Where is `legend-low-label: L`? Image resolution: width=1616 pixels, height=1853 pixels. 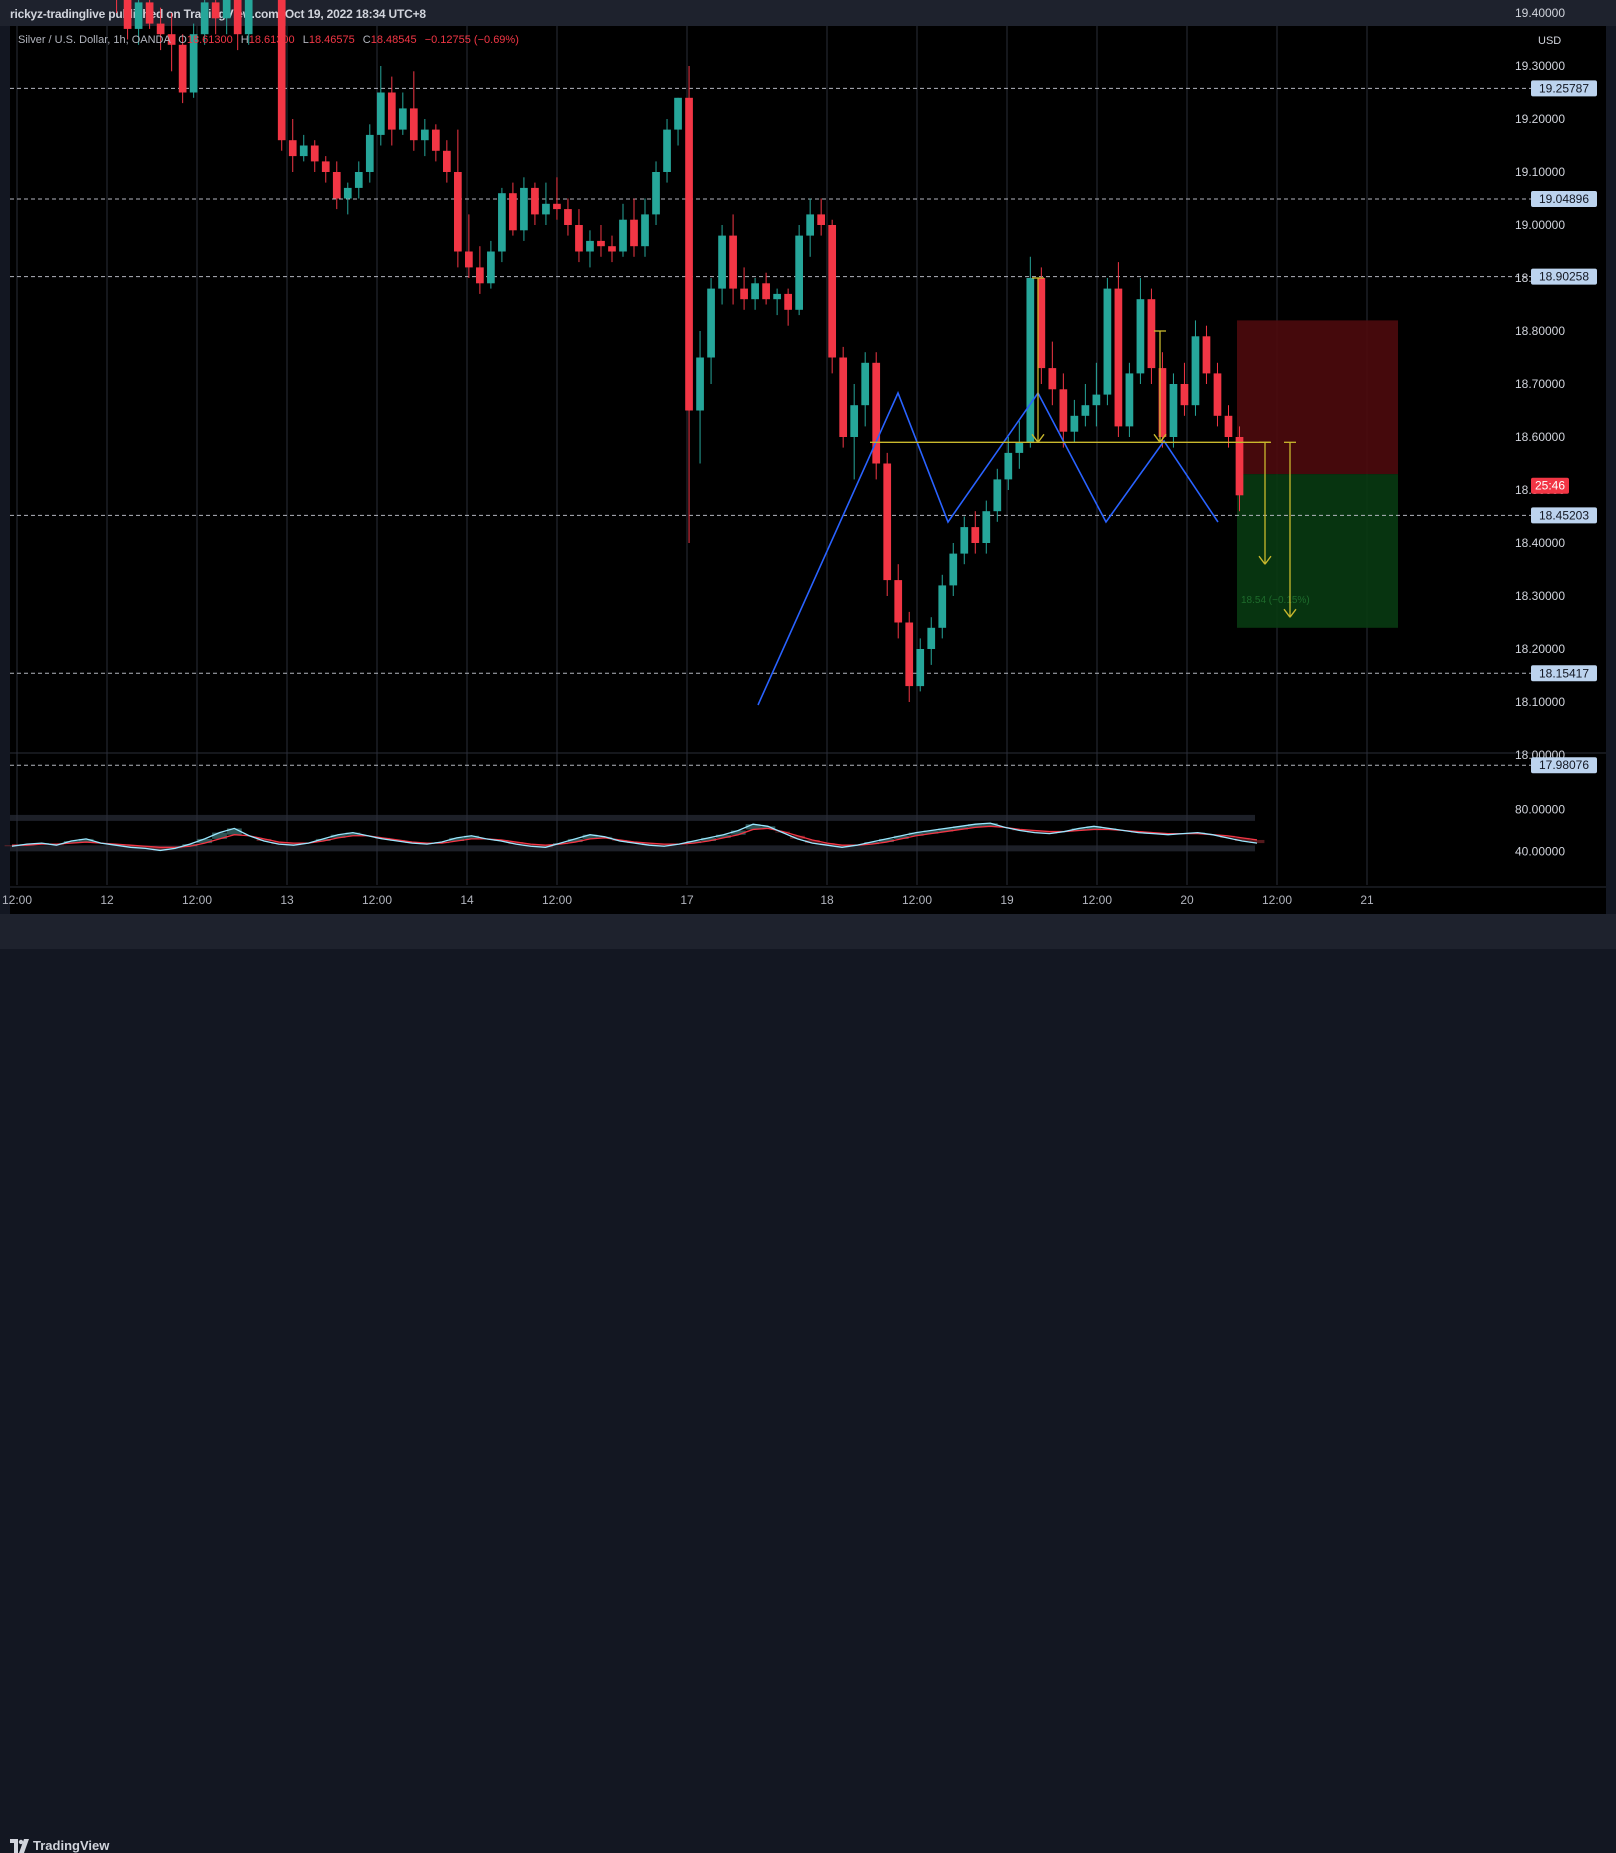 legend-low-label: L is located at coordinates (305, 40).